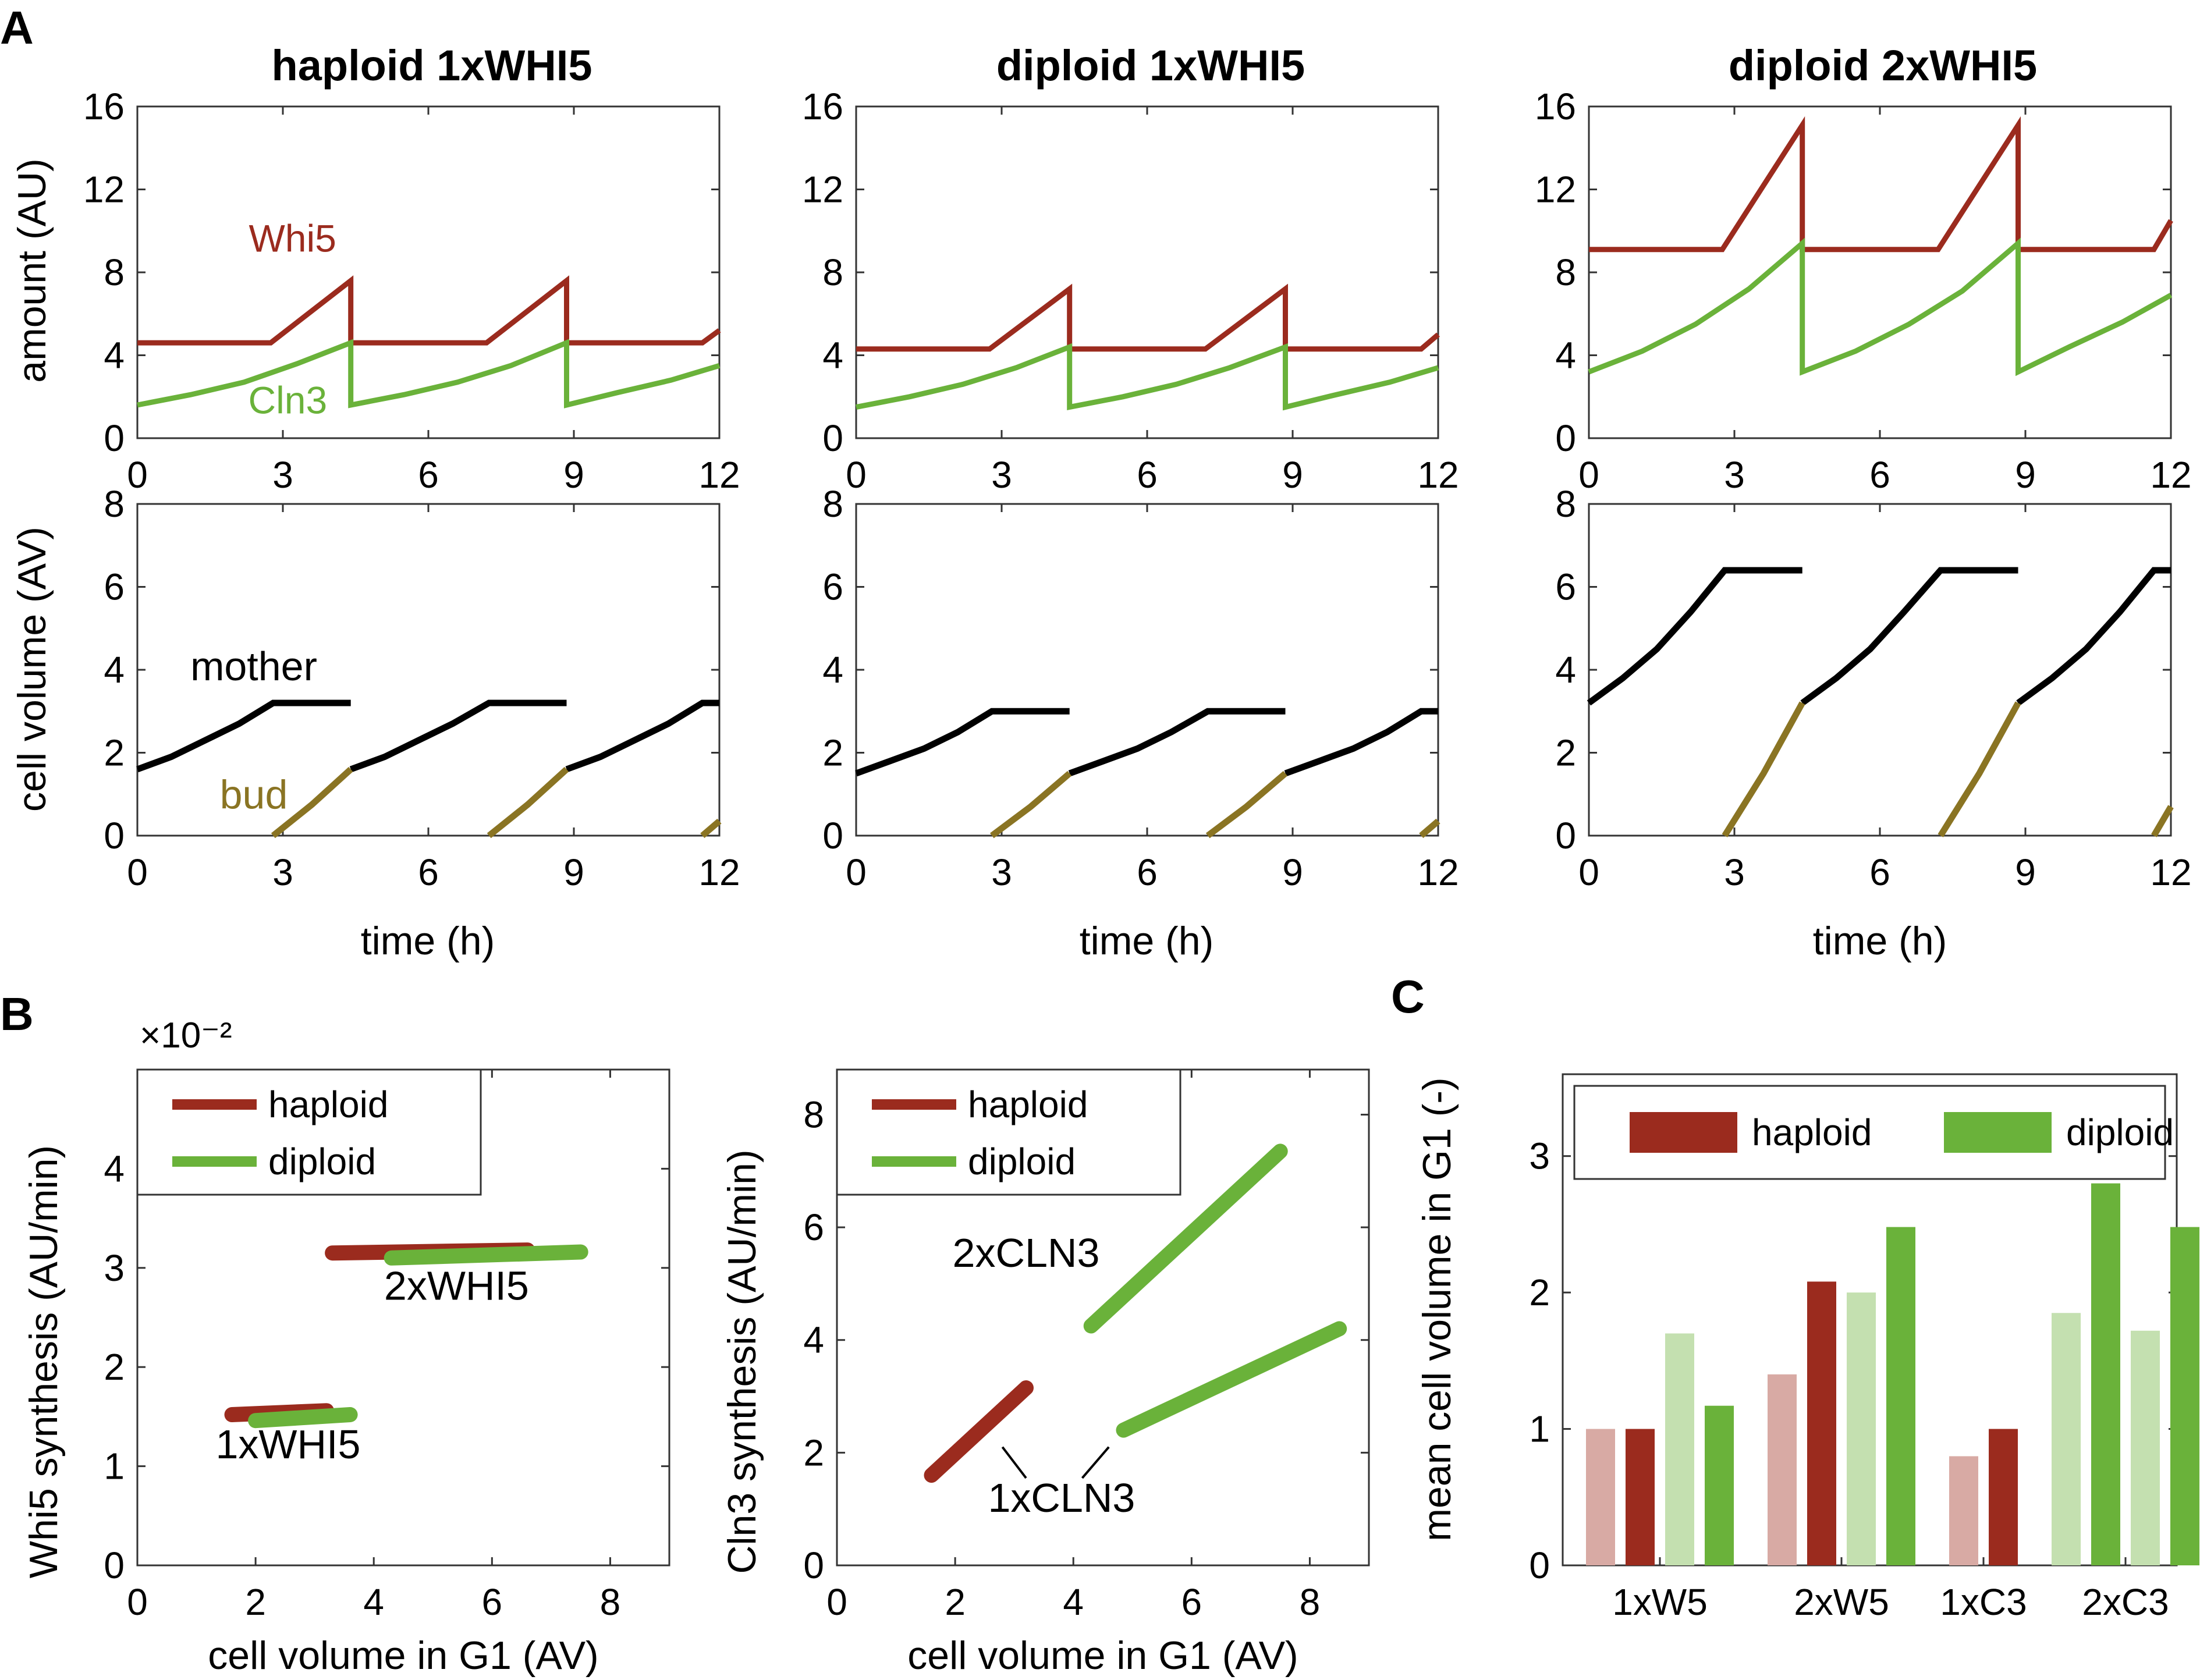 This screenshot has width=2200, height=1680. Describe the element at coordinates (1014, 1462) in the screenshot. I see `annotation-pointer` at that location.